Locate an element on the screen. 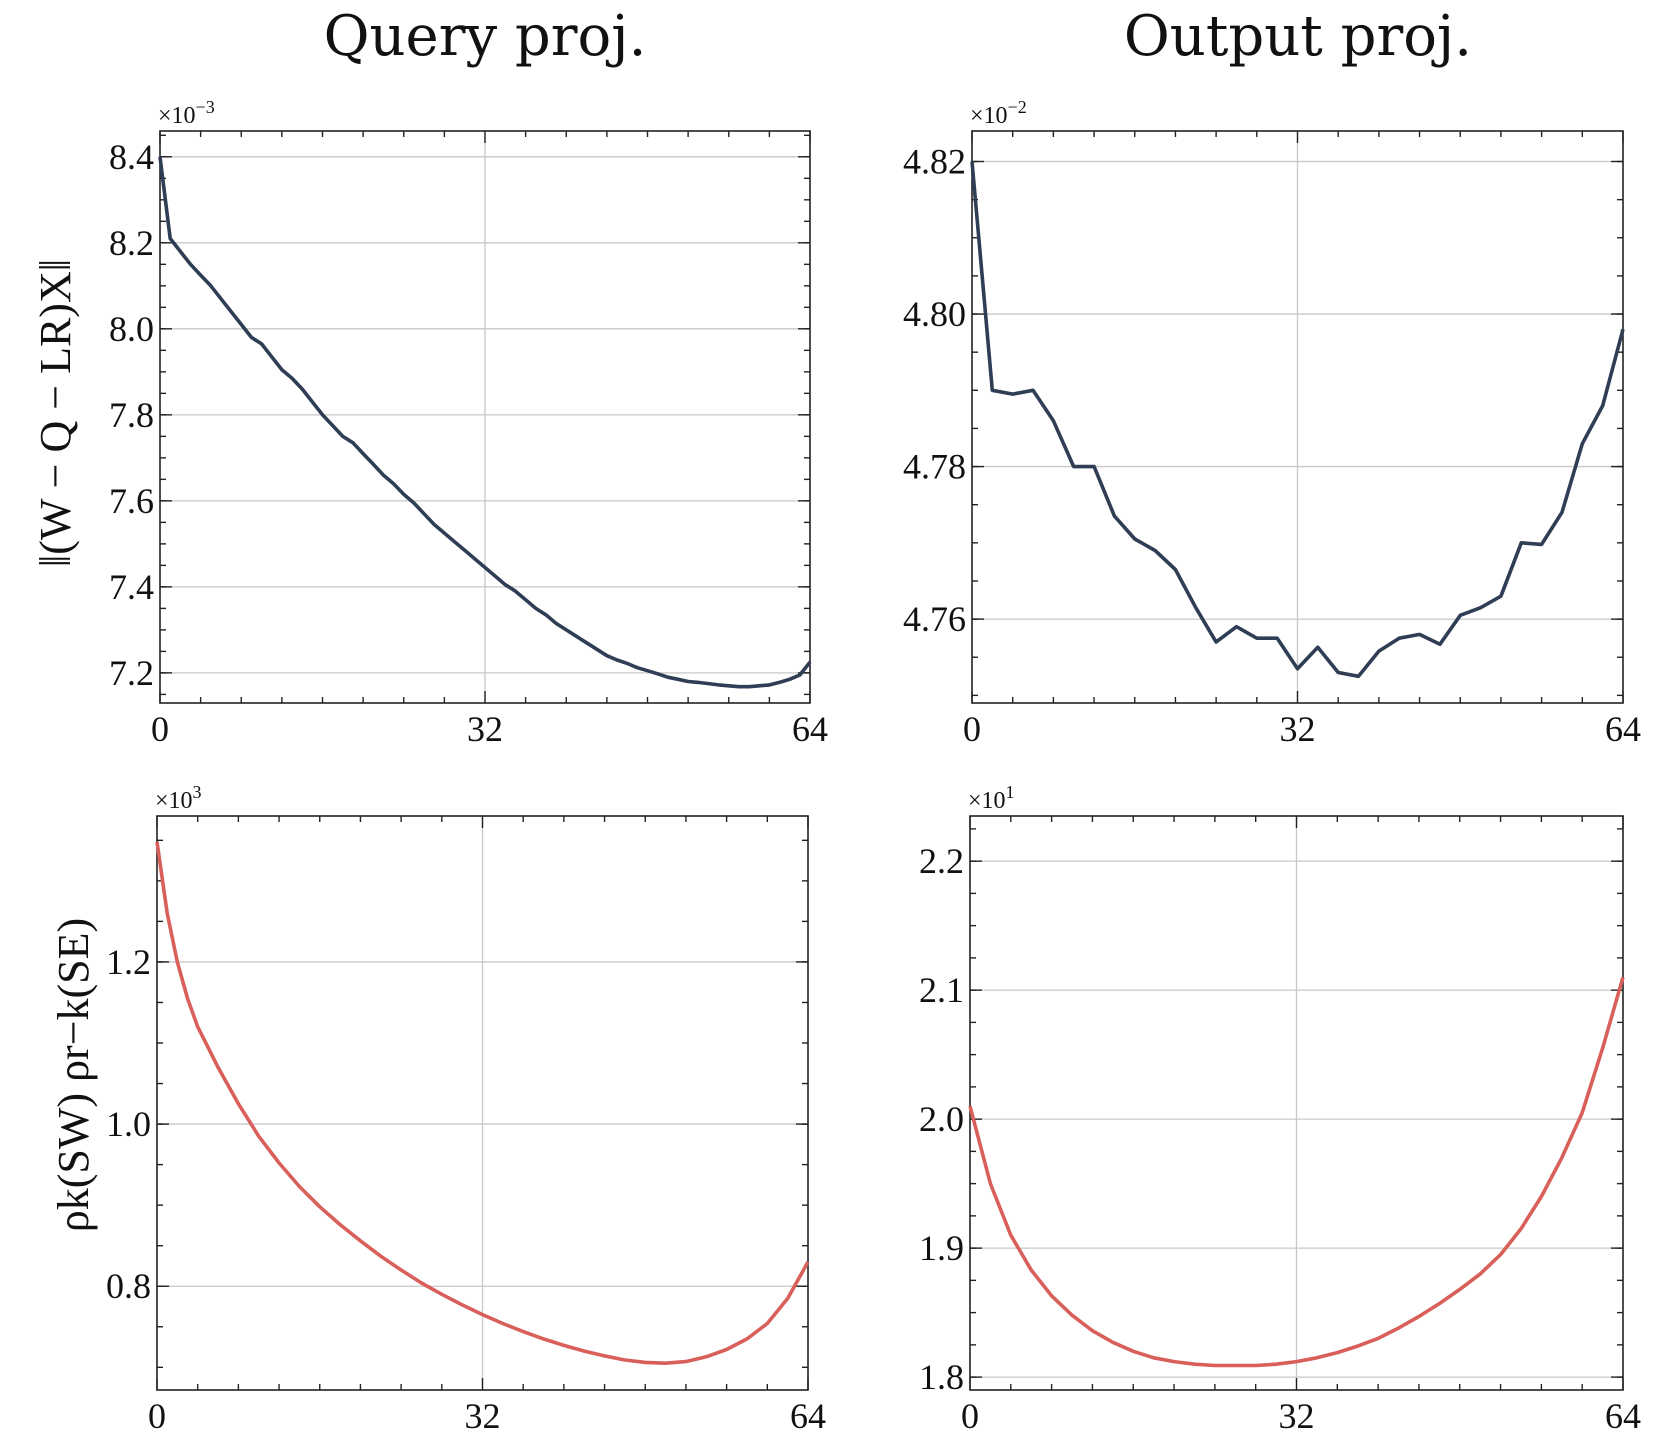  column-title-output: Output proj. is located at coordinates (1298, 36).